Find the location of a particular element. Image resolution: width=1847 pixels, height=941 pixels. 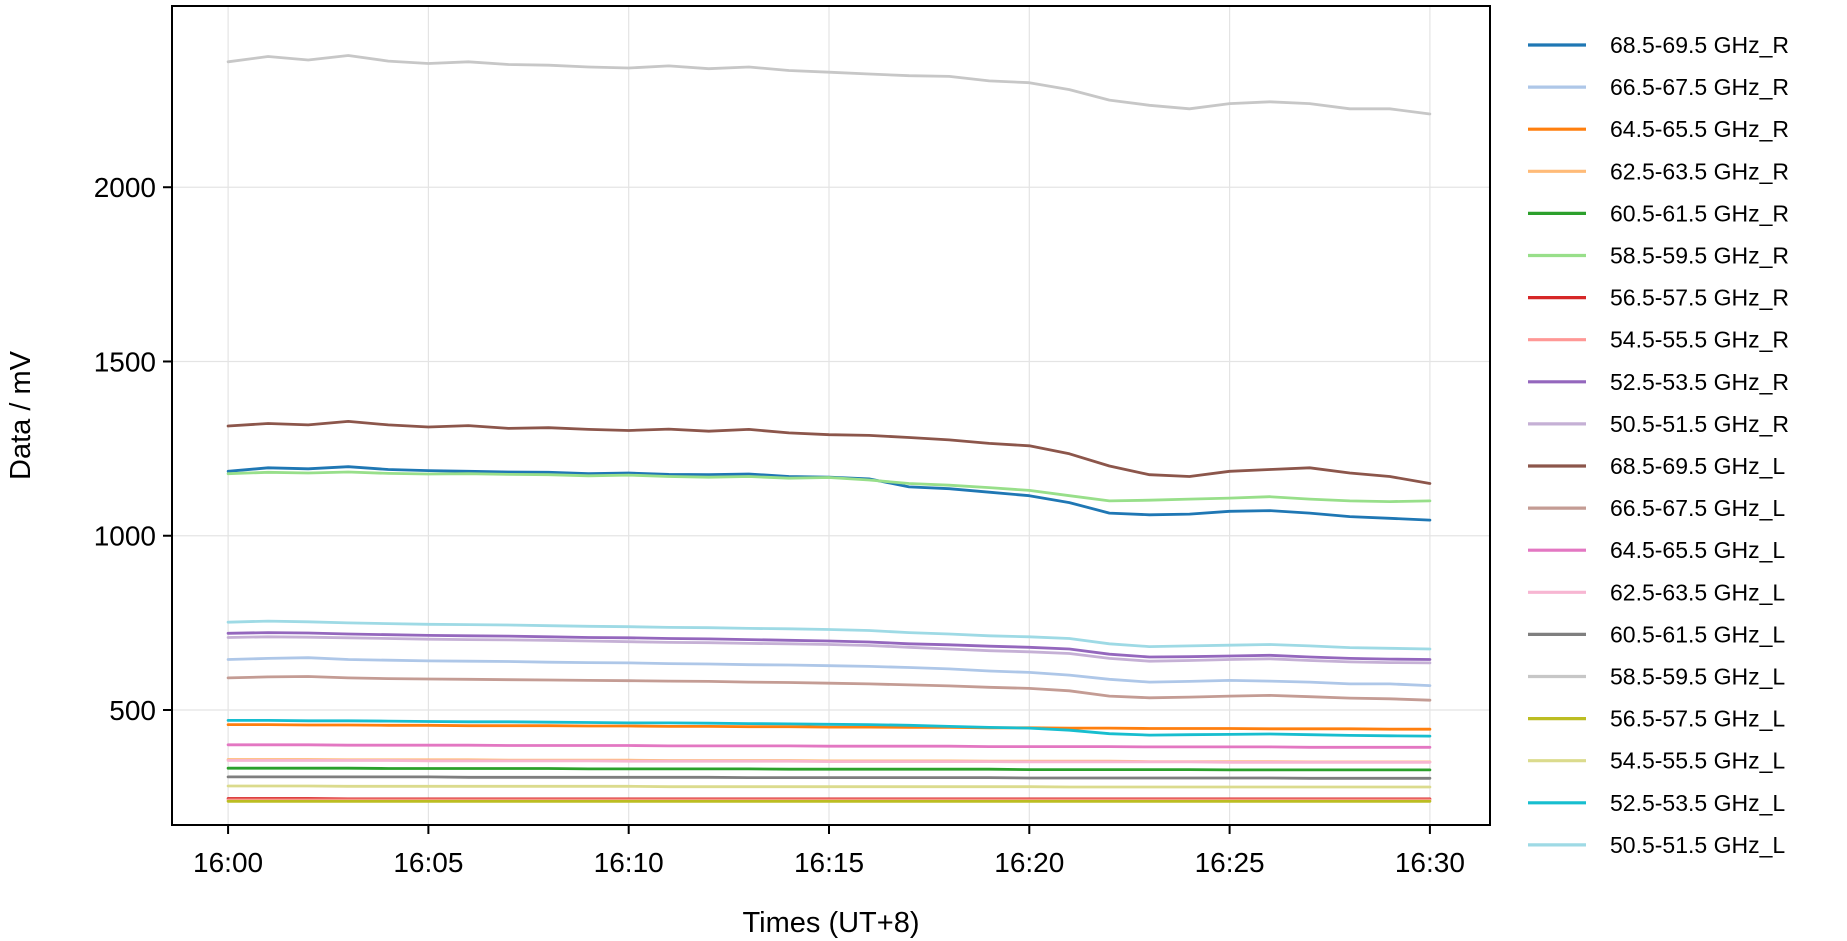

y-tick-label: 1000 is located at coordinates (125, 536).